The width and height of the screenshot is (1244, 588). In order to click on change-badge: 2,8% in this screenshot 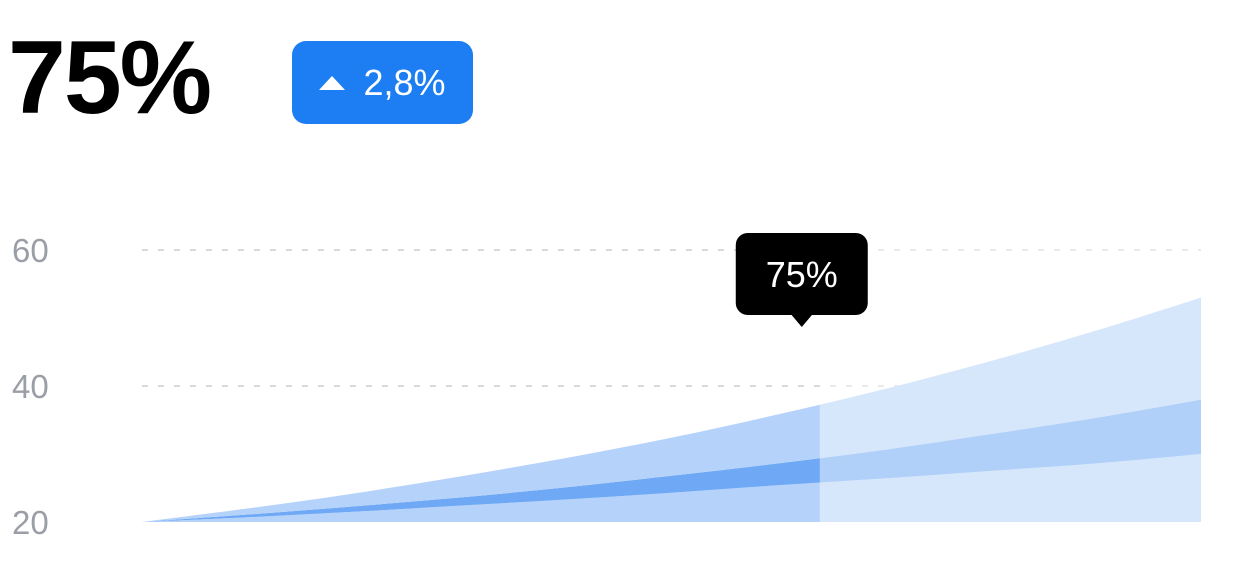, I will do `click(382, 82)`.